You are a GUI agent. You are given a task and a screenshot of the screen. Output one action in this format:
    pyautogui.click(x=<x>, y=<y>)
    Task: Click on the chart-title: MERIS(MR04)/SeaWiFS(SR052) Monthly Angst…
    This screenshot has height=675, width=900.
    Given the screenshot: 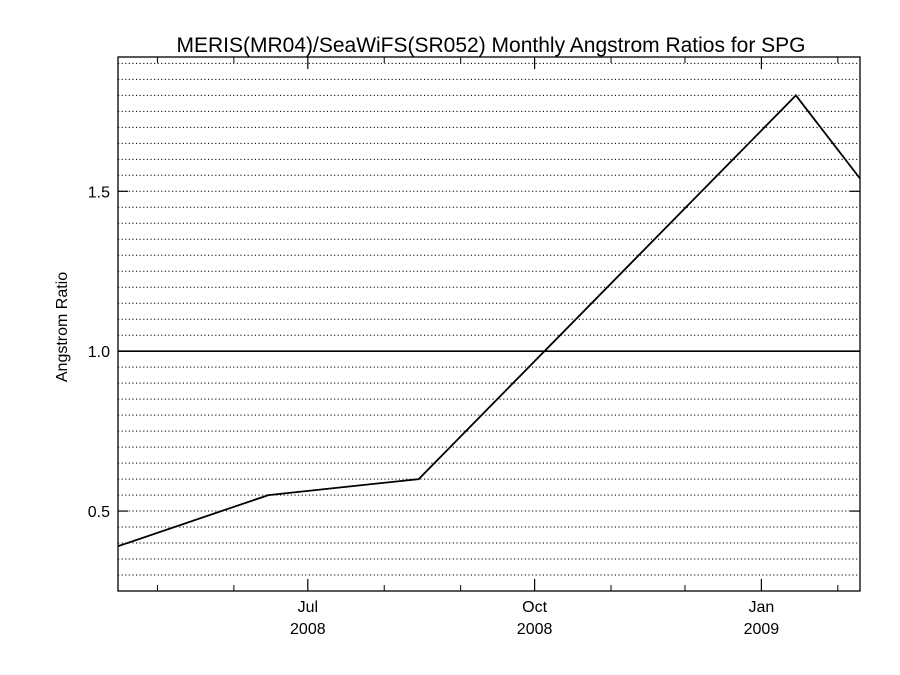 What is the action you would take?
    pyautogui.click(x=490, y=45)
    